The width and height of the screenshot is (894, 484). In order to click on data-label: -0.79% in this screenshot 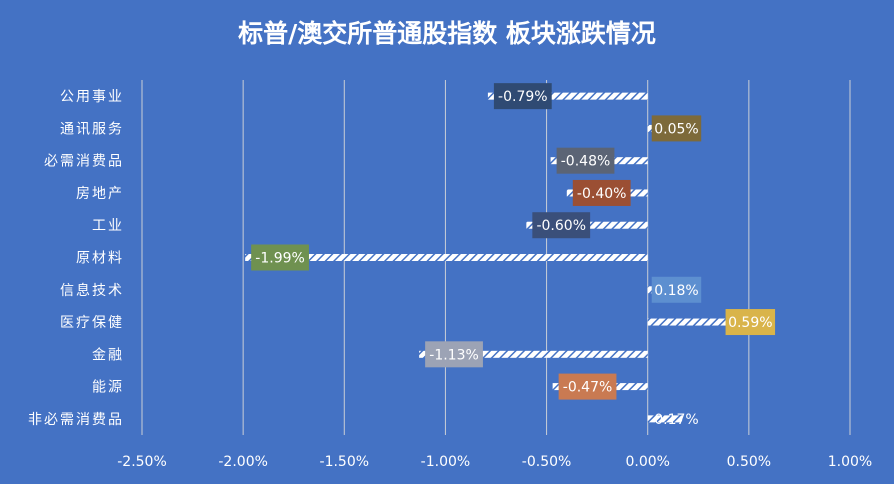, I will do `click(523, 97)`.